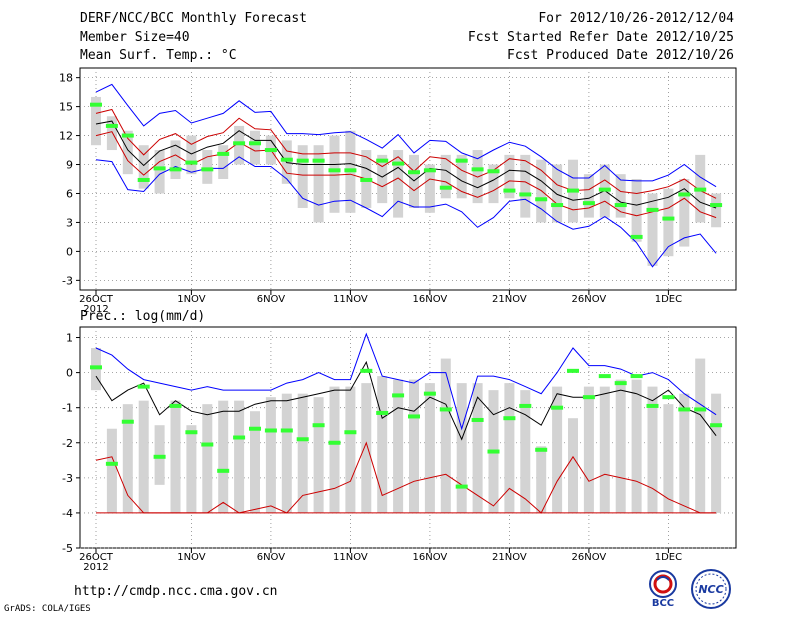 This screenshot has height=618, width=800. What do you see at coordinates (69, 373) in the screenshot?
I see `precip-ytick-label: 0` at bounding box center [69, 373].